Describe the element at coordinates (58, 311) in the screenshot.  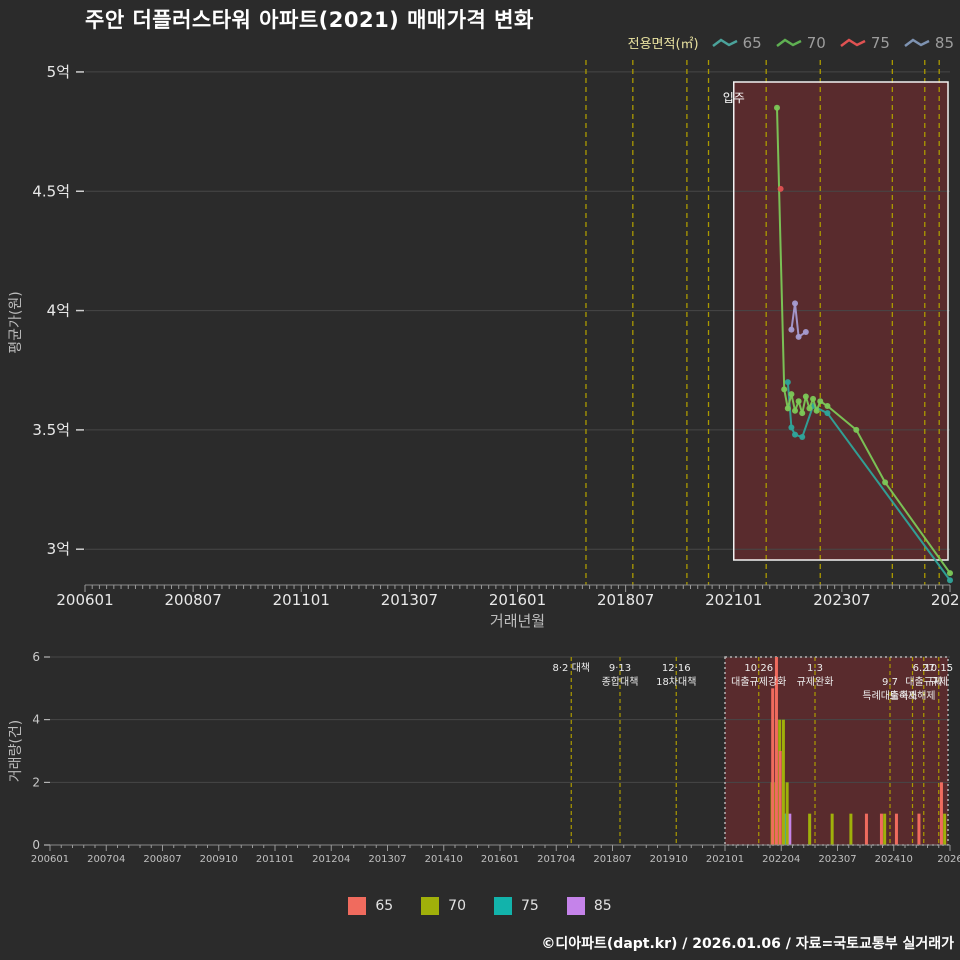
I see `y-tick-label: 4억` at that location.